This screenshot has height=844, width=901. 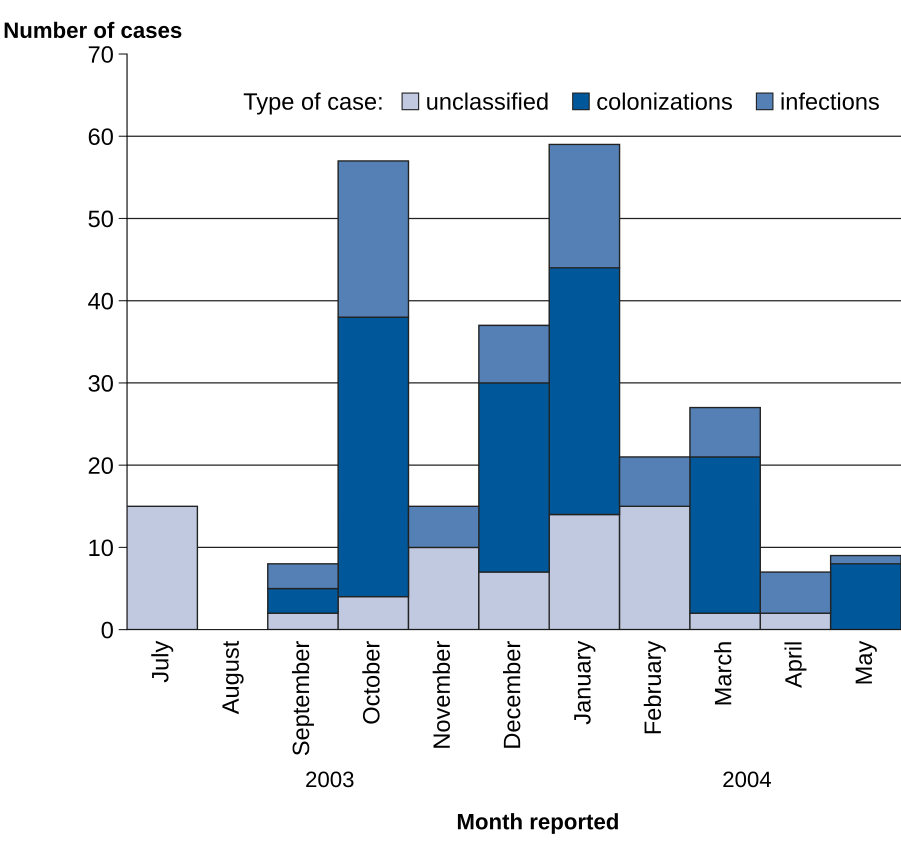 I want to click on y-tick-label: 20, so click(x=100, y=465).